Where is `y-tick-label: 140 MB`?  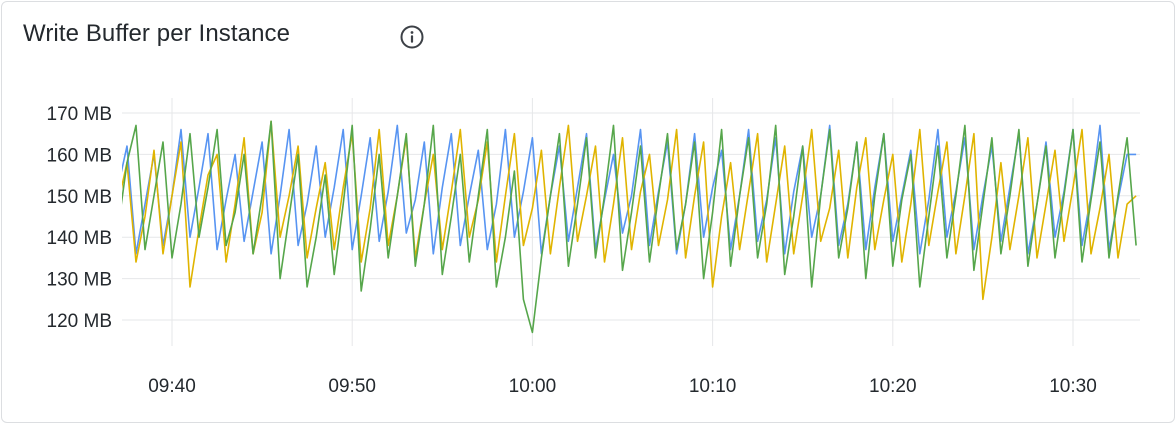 y-tick-label: 140 MB is located at coordinates (79, 238).